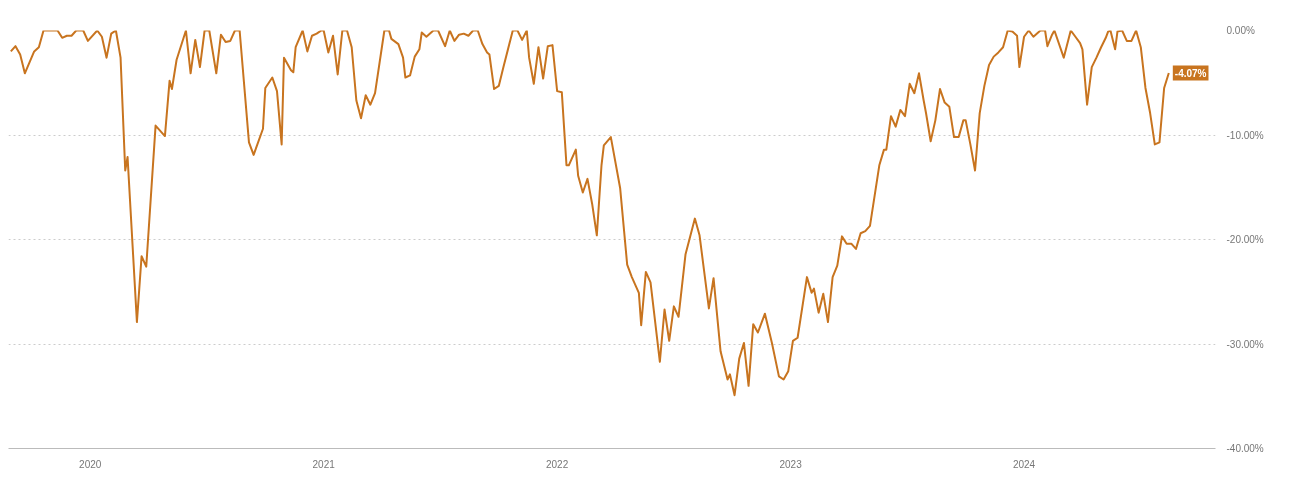  Describe the element at coordinates (557, 464) in the screenshot. I see `x-tick-label: 2022` at that location.